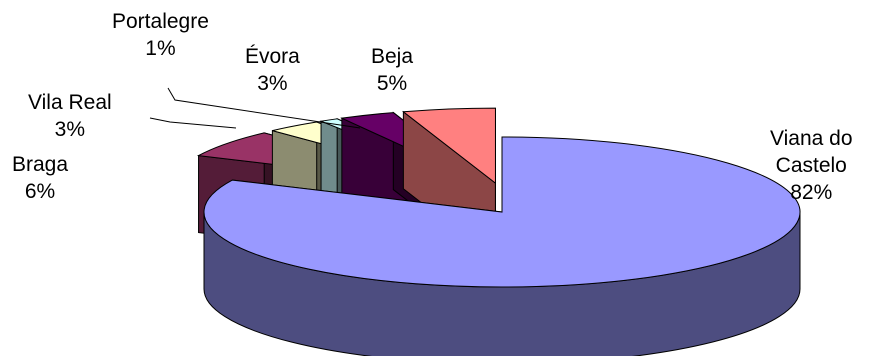 The width and height of the screenshot is (893, 356). Describe the element at coordinates (392, 56) in the screenshot. I see `label-beja-name: Beja` at that location.